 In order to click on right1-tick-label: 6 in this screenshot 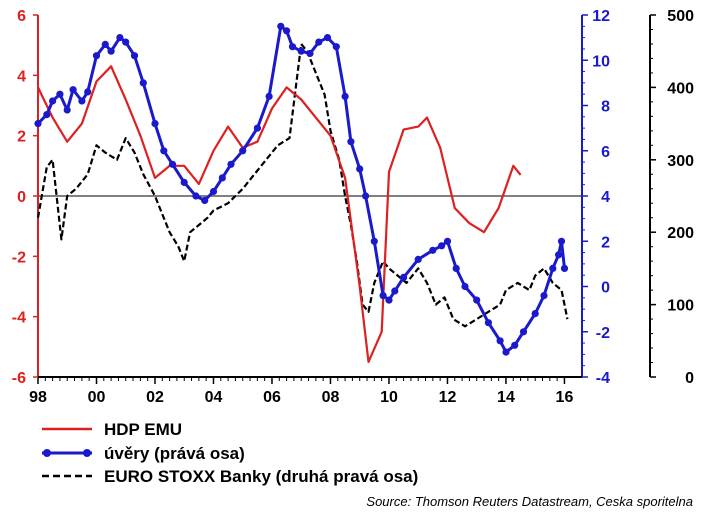, I will do `click(605, 152)`.